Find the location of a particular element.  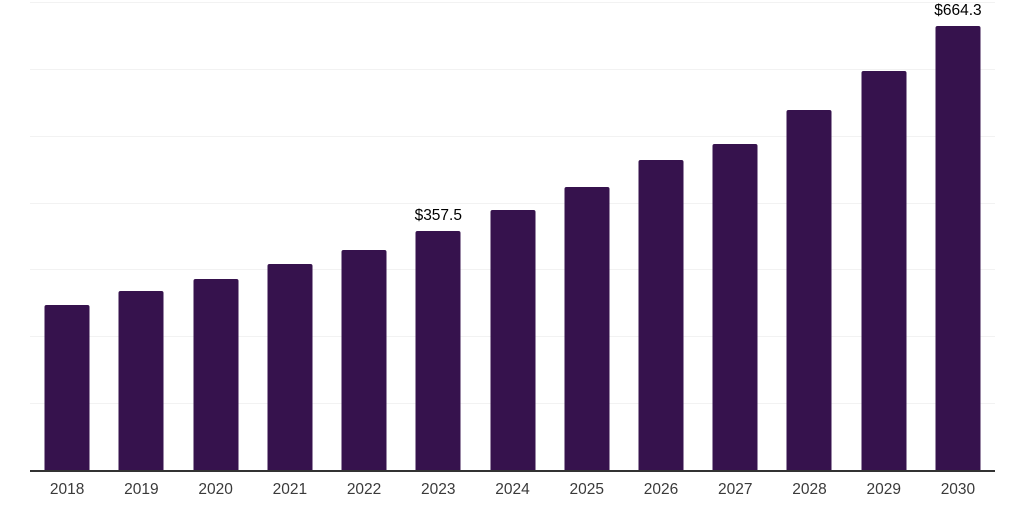

x-tick-label: 2023 is located at coordinates (438, 489).